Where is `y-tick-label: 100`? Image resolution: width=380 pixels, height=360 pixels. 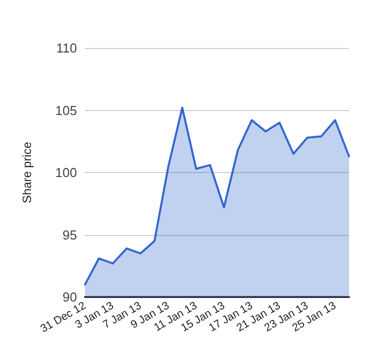
y-tick-label: 100 is located at coordinates (66, 172).